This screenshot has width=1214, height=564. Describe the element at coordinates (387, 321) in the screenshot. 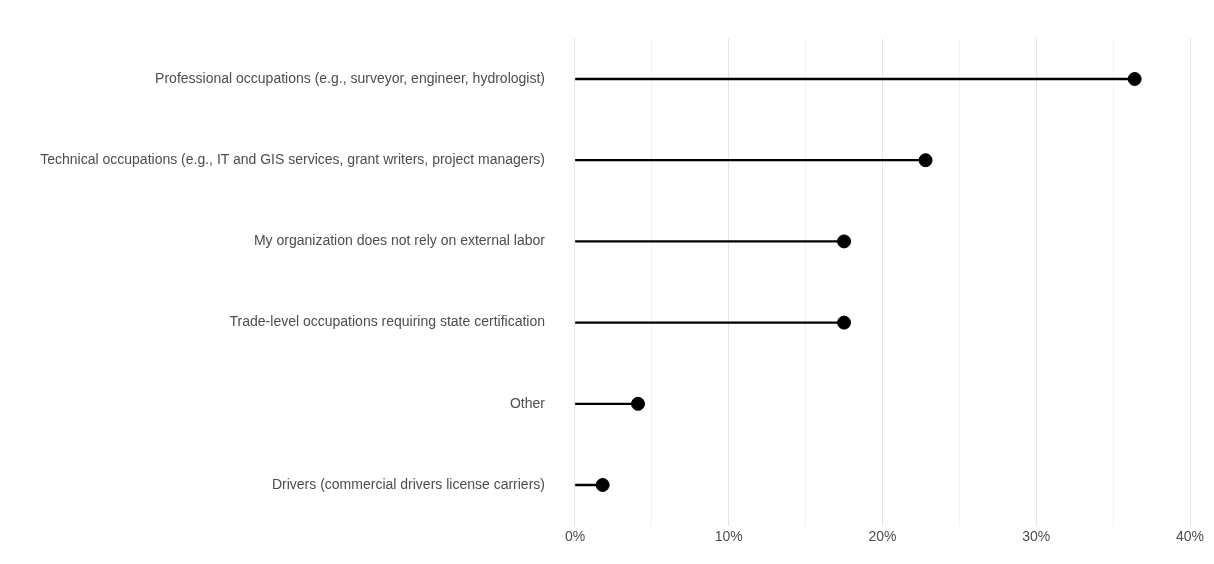

I see `y-tick-label: Trade-level occupations requiring state certification` at that location.